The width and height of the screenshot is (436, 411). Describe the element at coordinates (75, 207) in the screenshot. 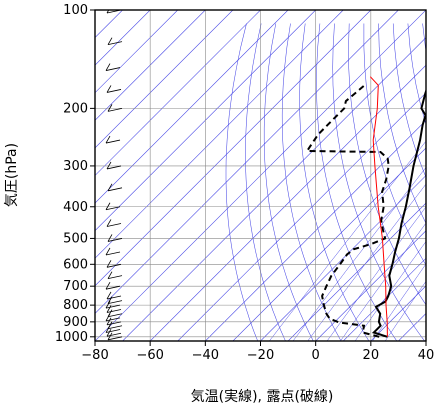

I see `y-tick-label: 400` at that location.